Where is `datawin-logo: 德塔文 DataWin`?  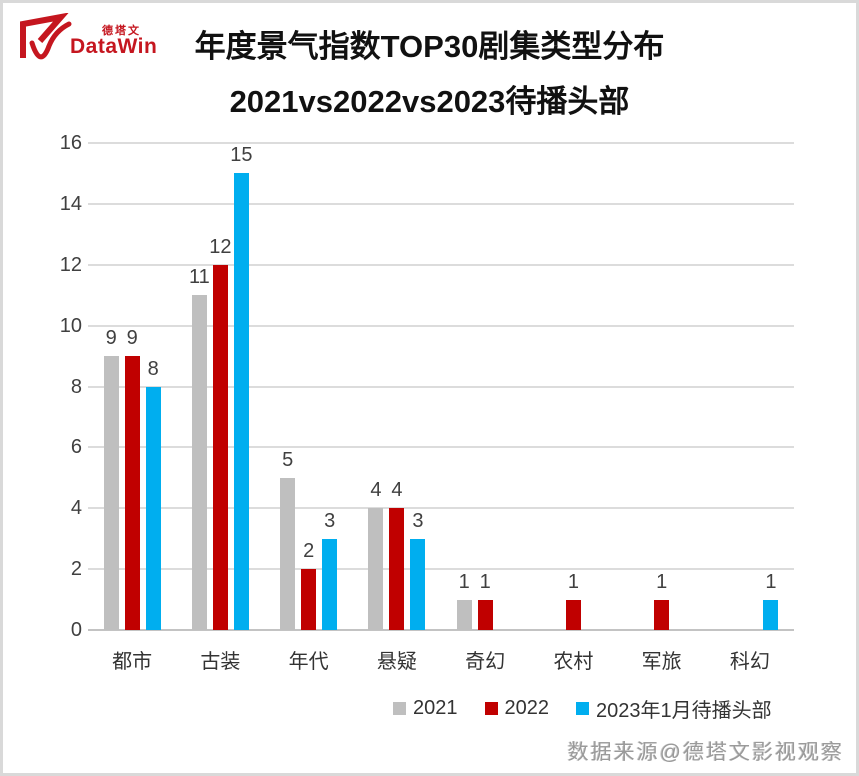 datawin-logo: 德塔文 DataWin is located at coordinates (90, 39).